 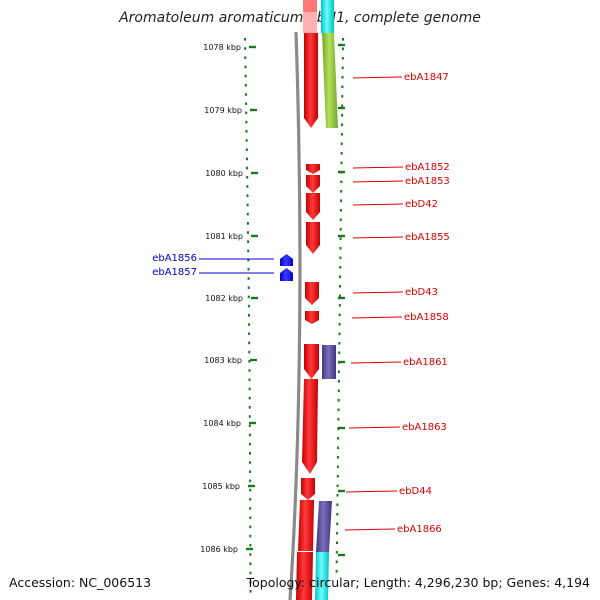 What do you see at coordinates (427, 167) in the screenshot?
I see `gene-label-ebA1852: ebA1852` at bounding box center [427, 167].